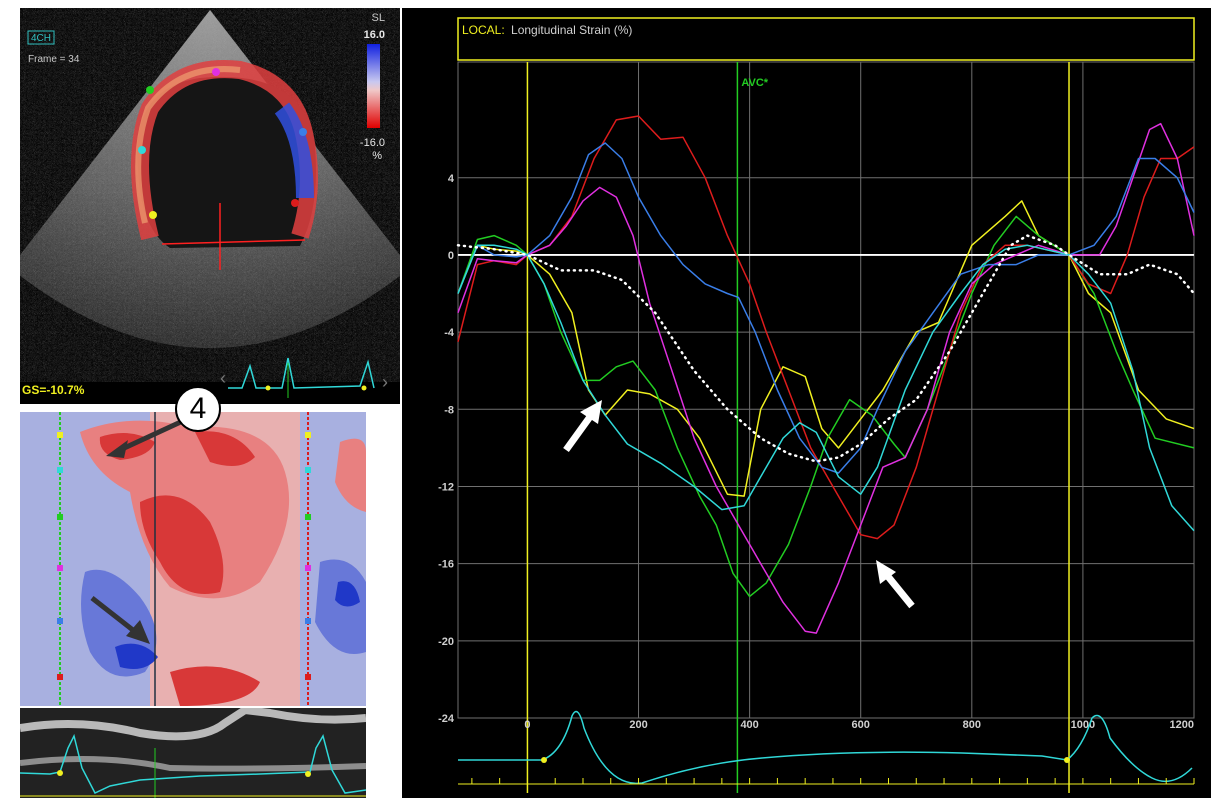  What do you see at coordinates (373, 86) in the screenshot?
I see `strain-color-scale` at bounding box center [373, 86].